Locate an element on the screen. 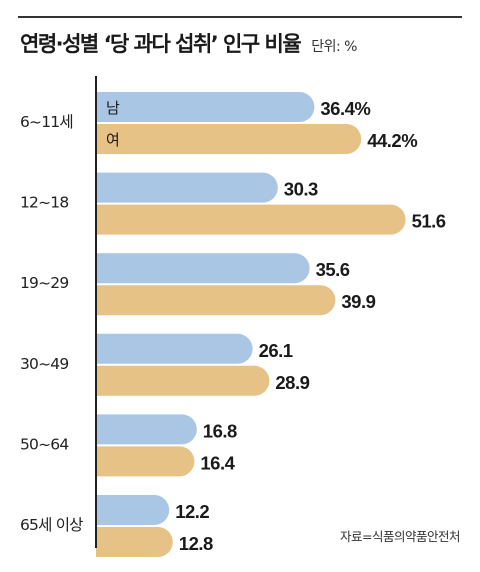 The image size is (480, 572). category-label: 19~29 is located at coordinates (44, 283).